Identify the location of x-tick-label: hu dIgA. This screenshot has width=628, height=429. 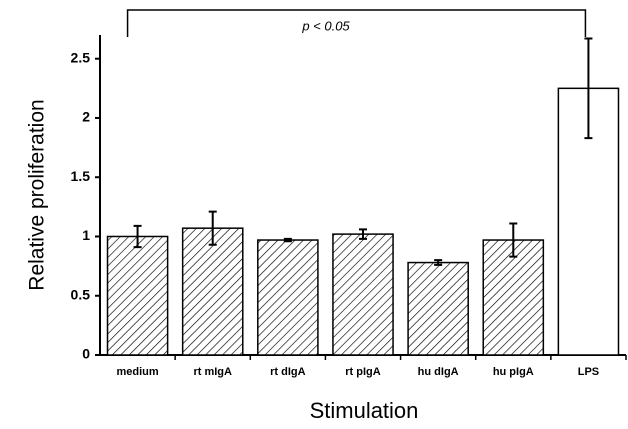
(438, 372).